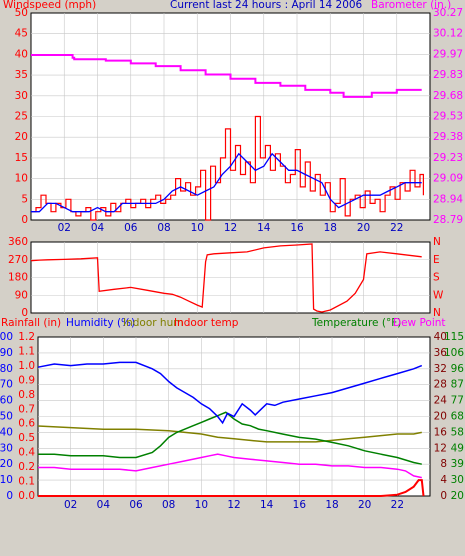  I want to click on indoor-temp-tick-label: 16, so click(441, 432).